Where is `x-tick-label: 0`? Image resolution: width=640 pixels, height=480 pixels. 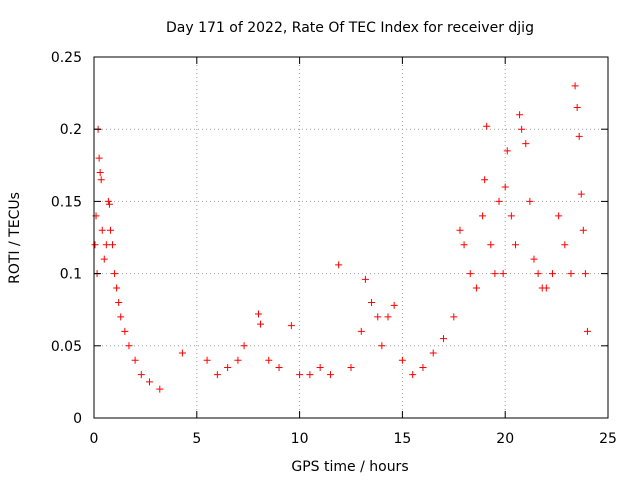 x-tick-label: 0 is located at coordinates (94, 439).